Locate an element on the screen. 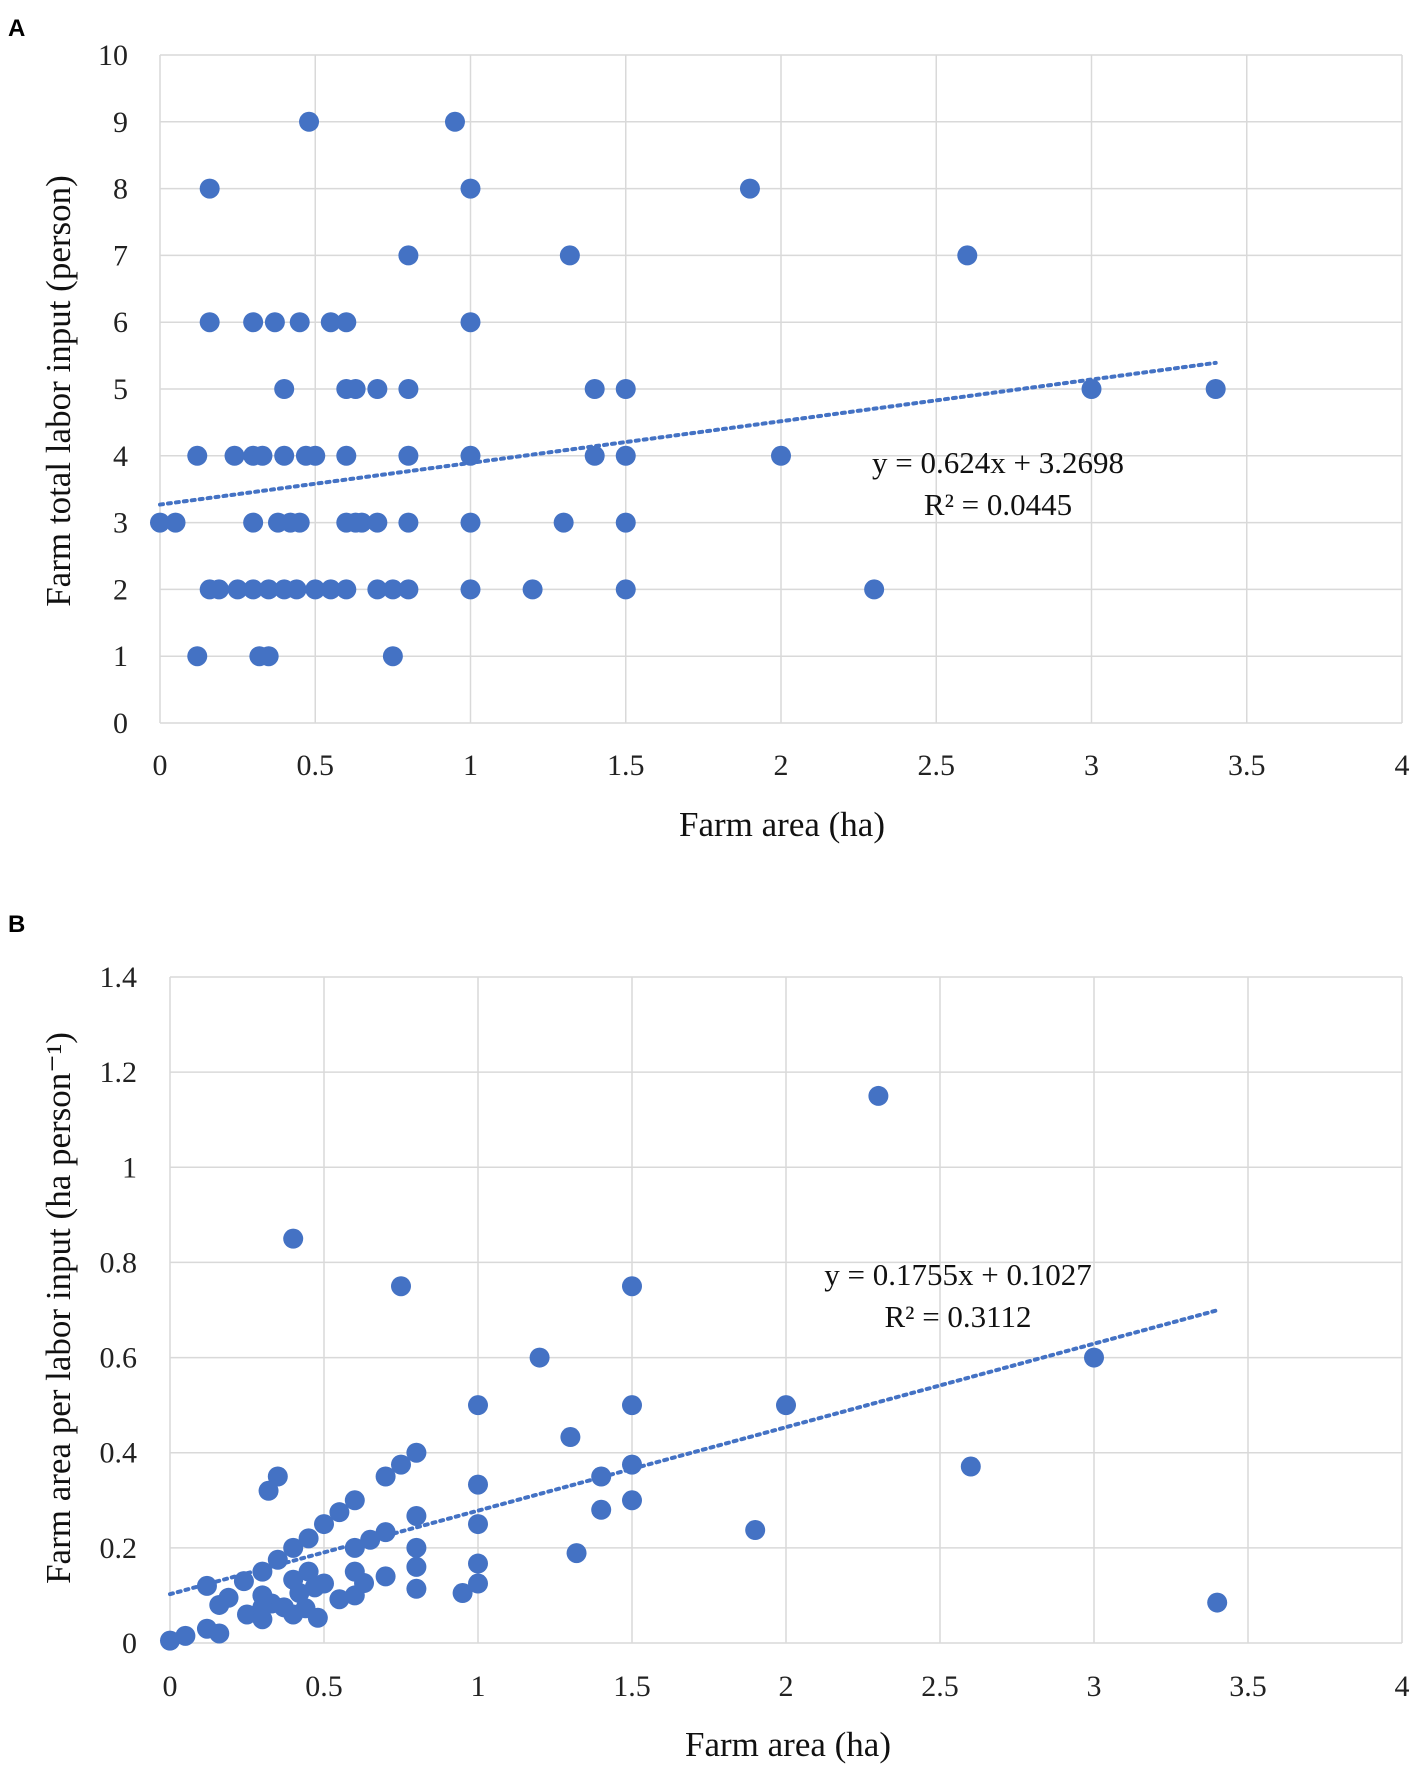 This screenshot has width=1418, height=1770. panel-a-trend-equation: y = 0.624x + 3.2698 is located at coordinates (998, 462).